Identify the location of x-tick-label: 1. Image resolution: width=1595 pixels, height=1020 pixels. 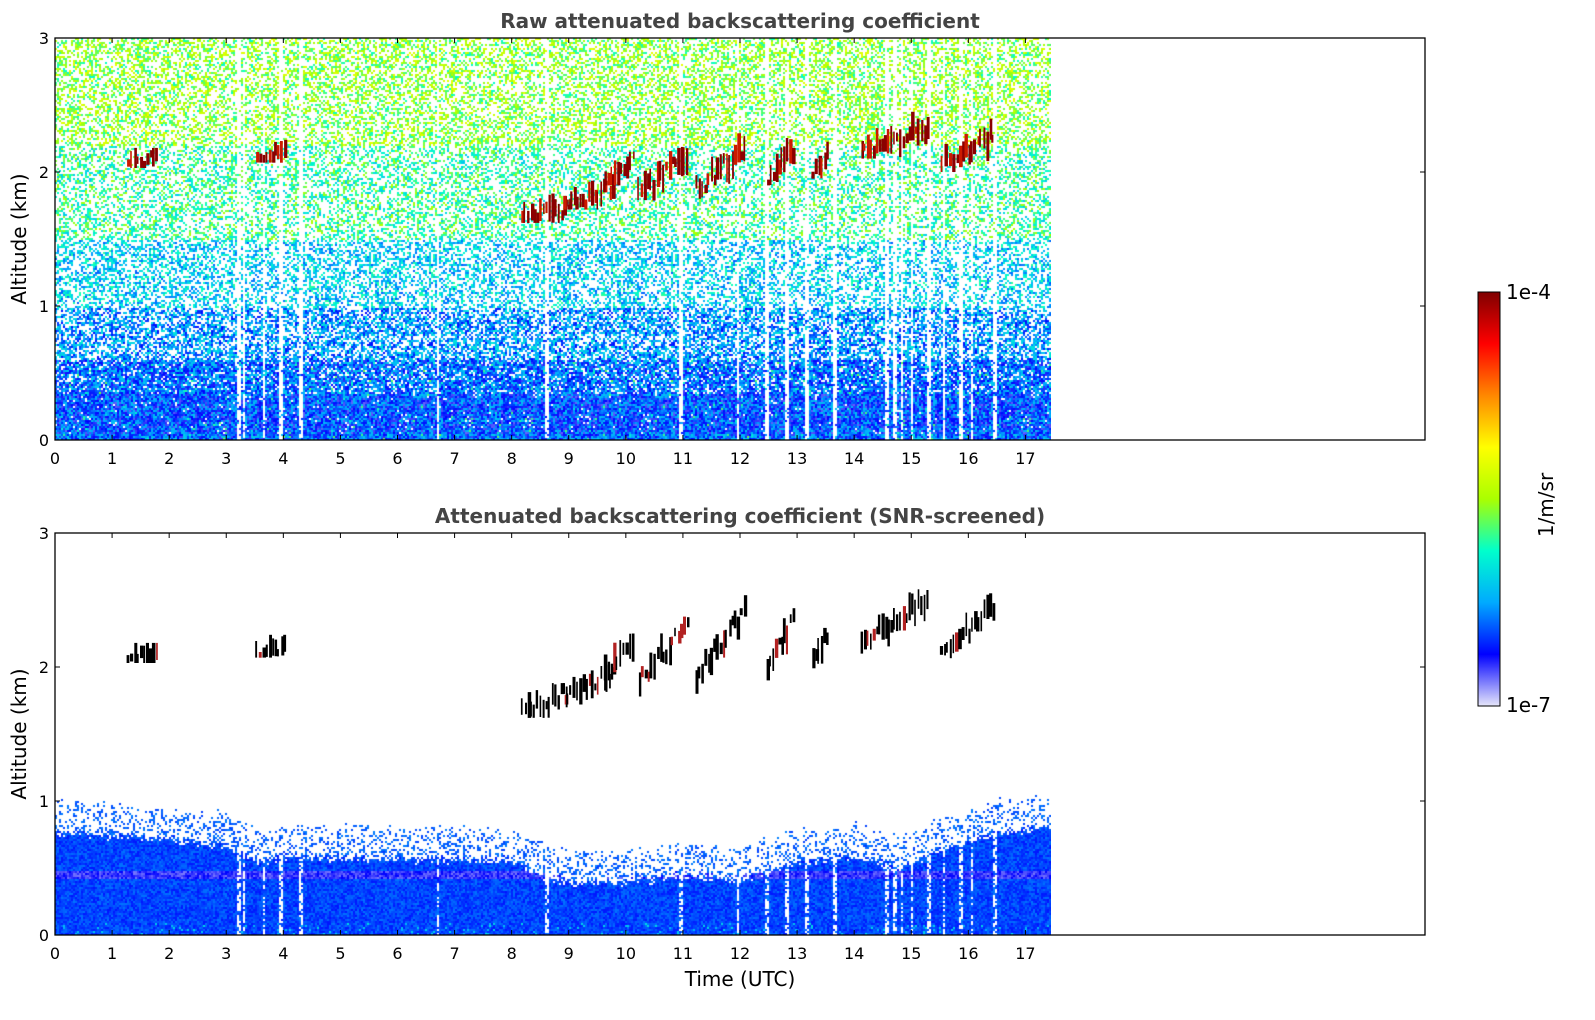
(112, 458).